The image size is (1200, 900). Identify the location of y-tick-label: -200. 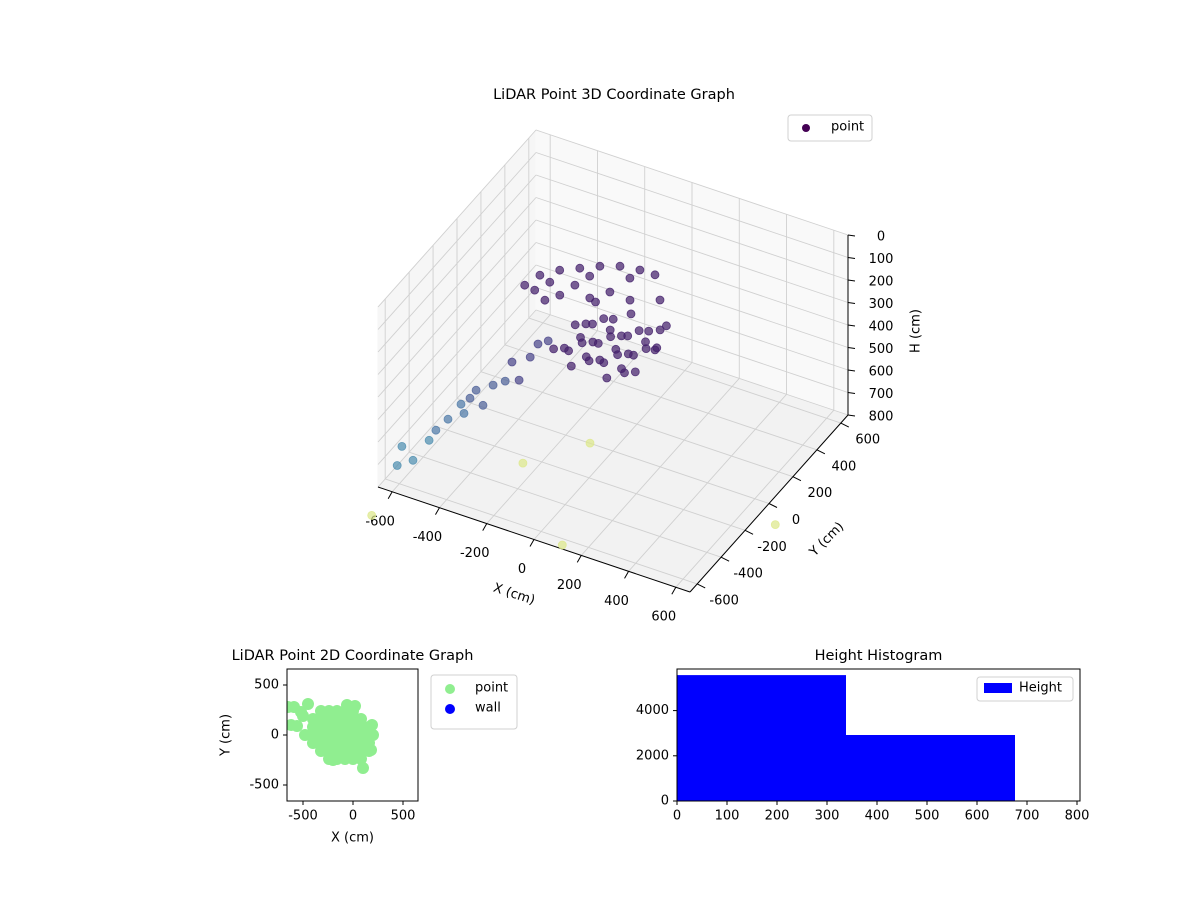
(772, 547).